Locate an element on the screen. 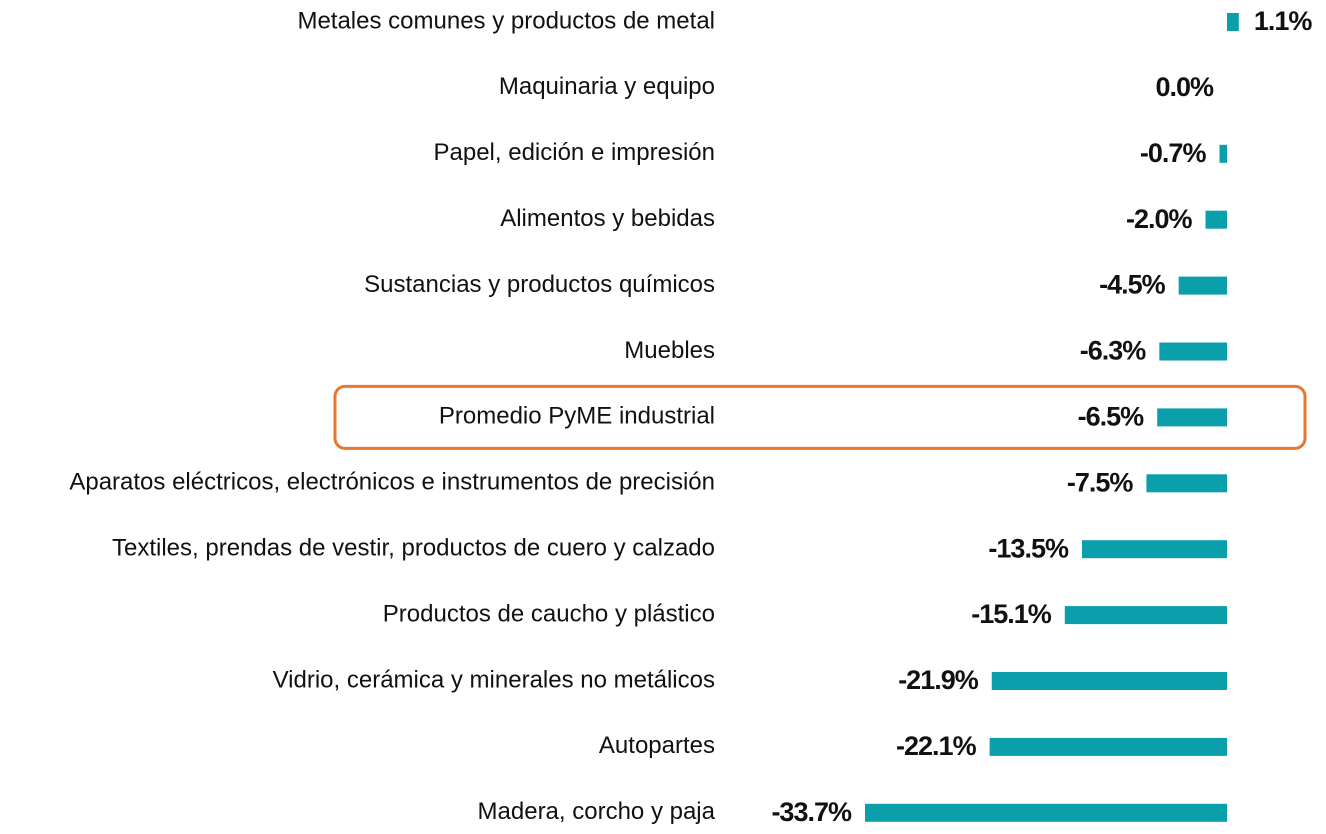 The image size is (1326, 834). category-label: Metales comunes y productos de metal is located at coordinates (506, 20).